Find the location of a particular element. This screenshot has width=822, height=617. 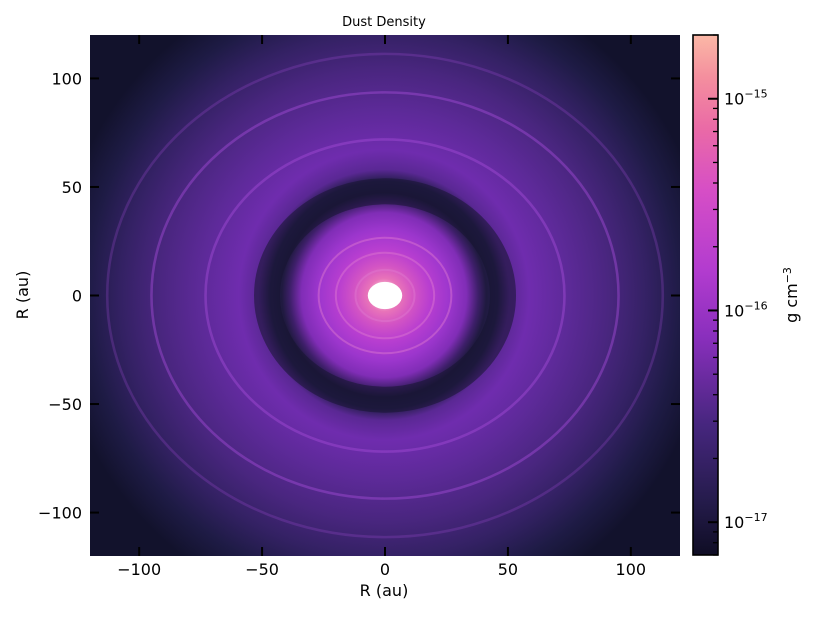

y-axis-label: R (au) is located at coordinates (22, 295).